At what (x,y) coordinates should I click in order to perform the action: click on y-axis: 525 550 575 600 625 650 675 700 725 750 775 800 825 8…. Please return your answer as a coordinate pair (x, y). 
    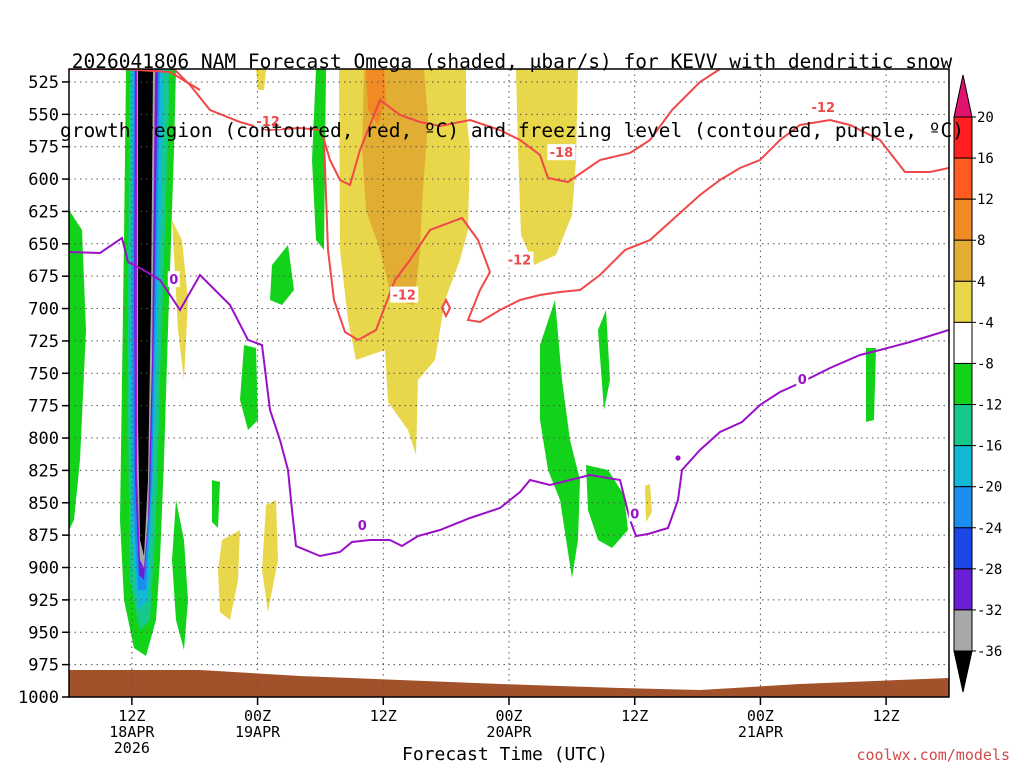
    Looking at the image, I should click on (43, 390).